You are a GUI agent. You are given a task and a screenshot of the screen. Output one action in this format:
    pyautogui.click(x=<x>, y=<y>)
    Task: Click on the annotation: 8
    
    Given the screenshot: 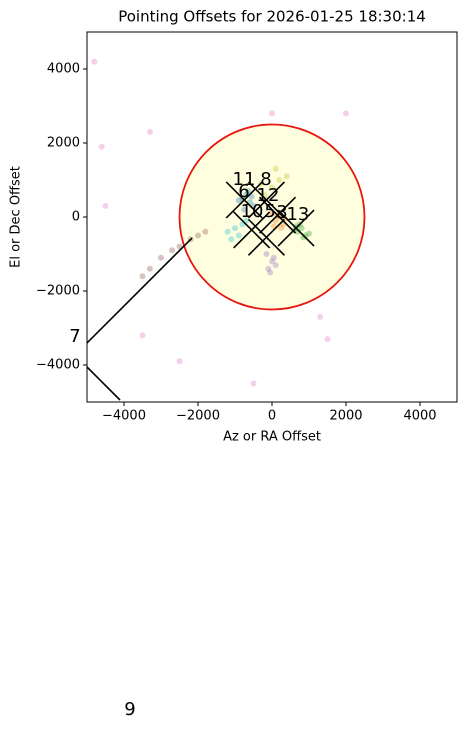 What is the action you would take?
    pyautogui.click(x=265, y=179)
    